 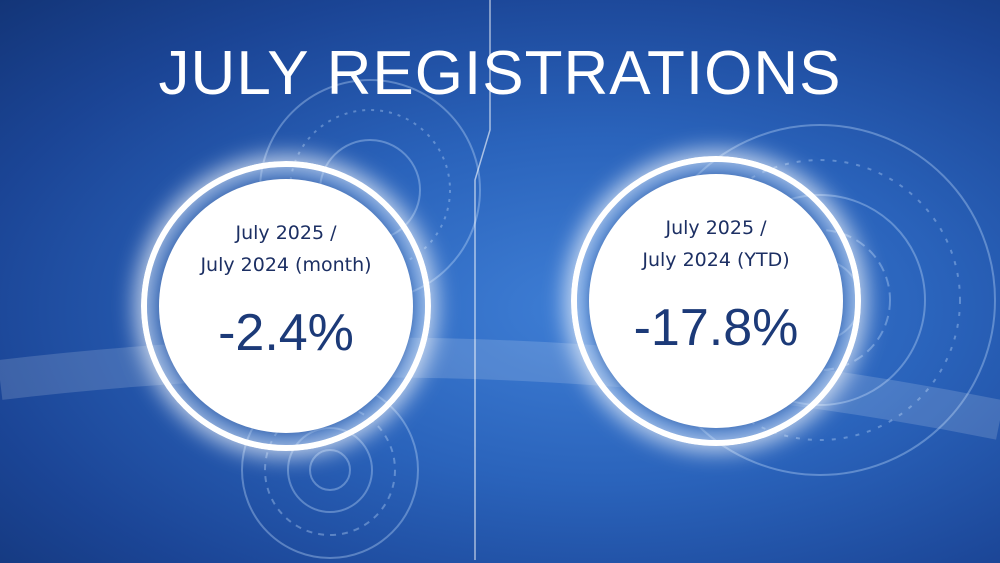 I want to click on badge-value: -2.4%, so click(x=286, y=333).